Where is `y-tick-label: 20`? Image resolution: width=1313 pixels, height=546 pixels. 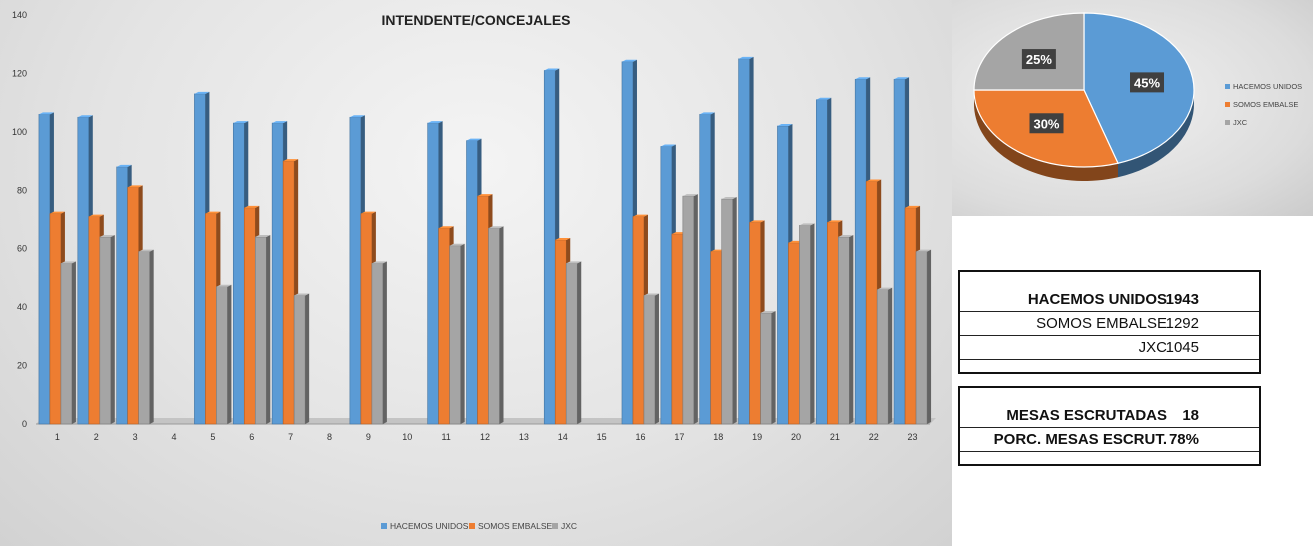
y-tick-label: 20 is located at coordinates (22, 366).